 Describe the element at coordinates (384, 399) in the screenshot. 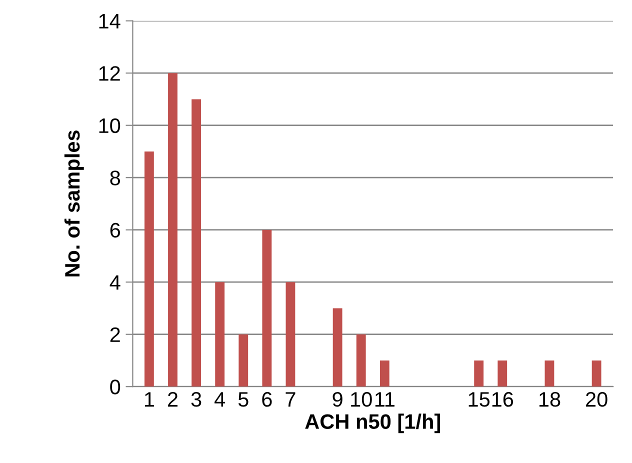

I see `x-tick-label: 11` at that location.